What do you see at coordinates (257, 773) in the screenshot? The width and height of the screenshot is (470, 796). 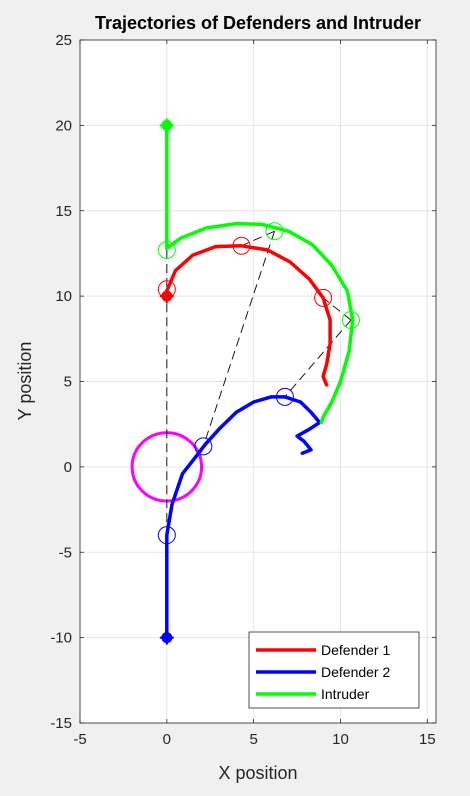 I see `x-axis-label: X position` at bounding box center [257, 773].